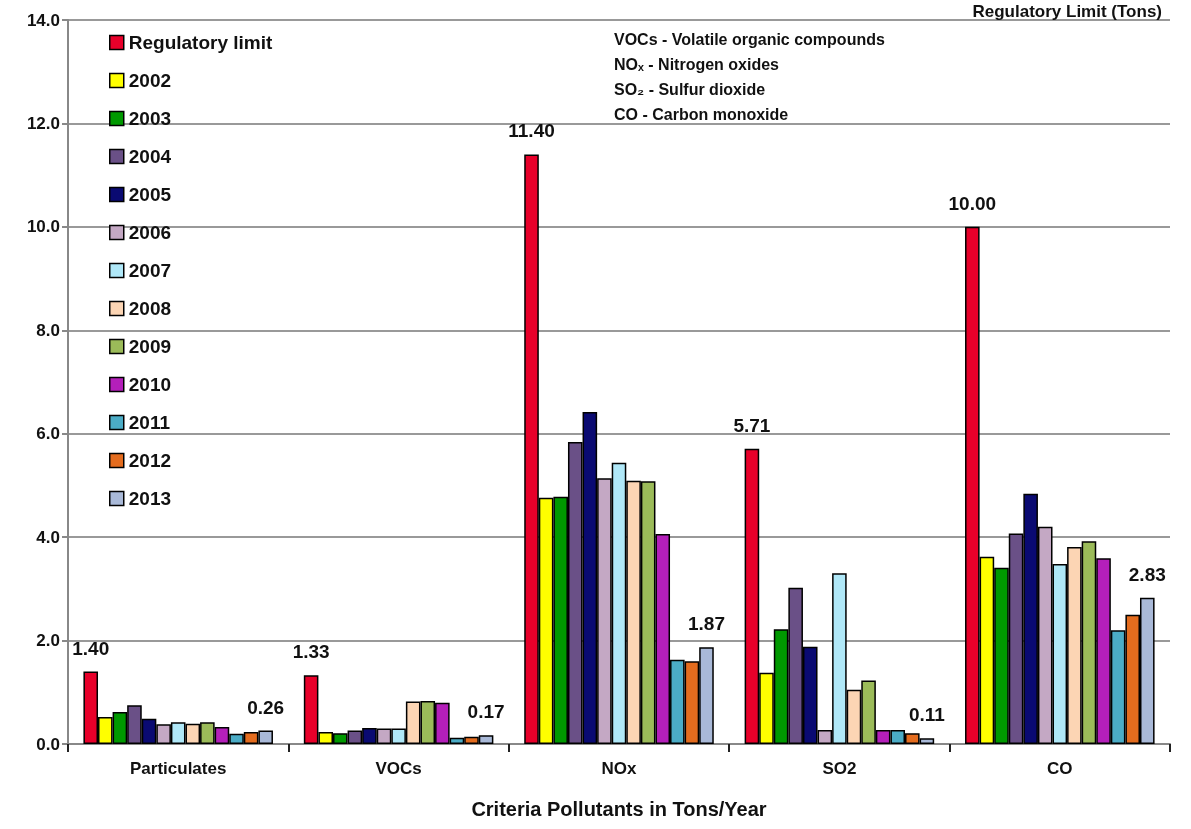 This screenshot has width=1191, height=829. Describe the element at coordinates (150, 194) in the screenshot. I see `legend-label: 2005` at that location.